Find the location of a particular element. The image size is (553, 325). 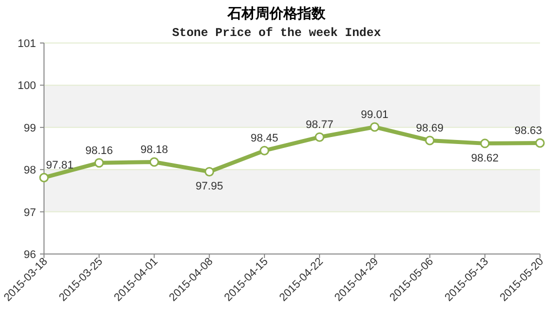

y-tick-label: 98 is located at coordinates (30, 170).